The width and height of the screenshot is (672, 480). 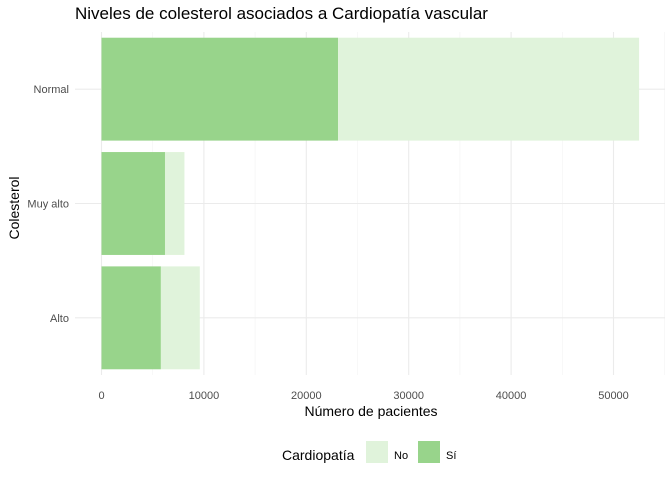 What do you see at coordinates (59, 319) in the screenshot?
I see `y-tick-label: Alto` at bounding box center [59, 319].